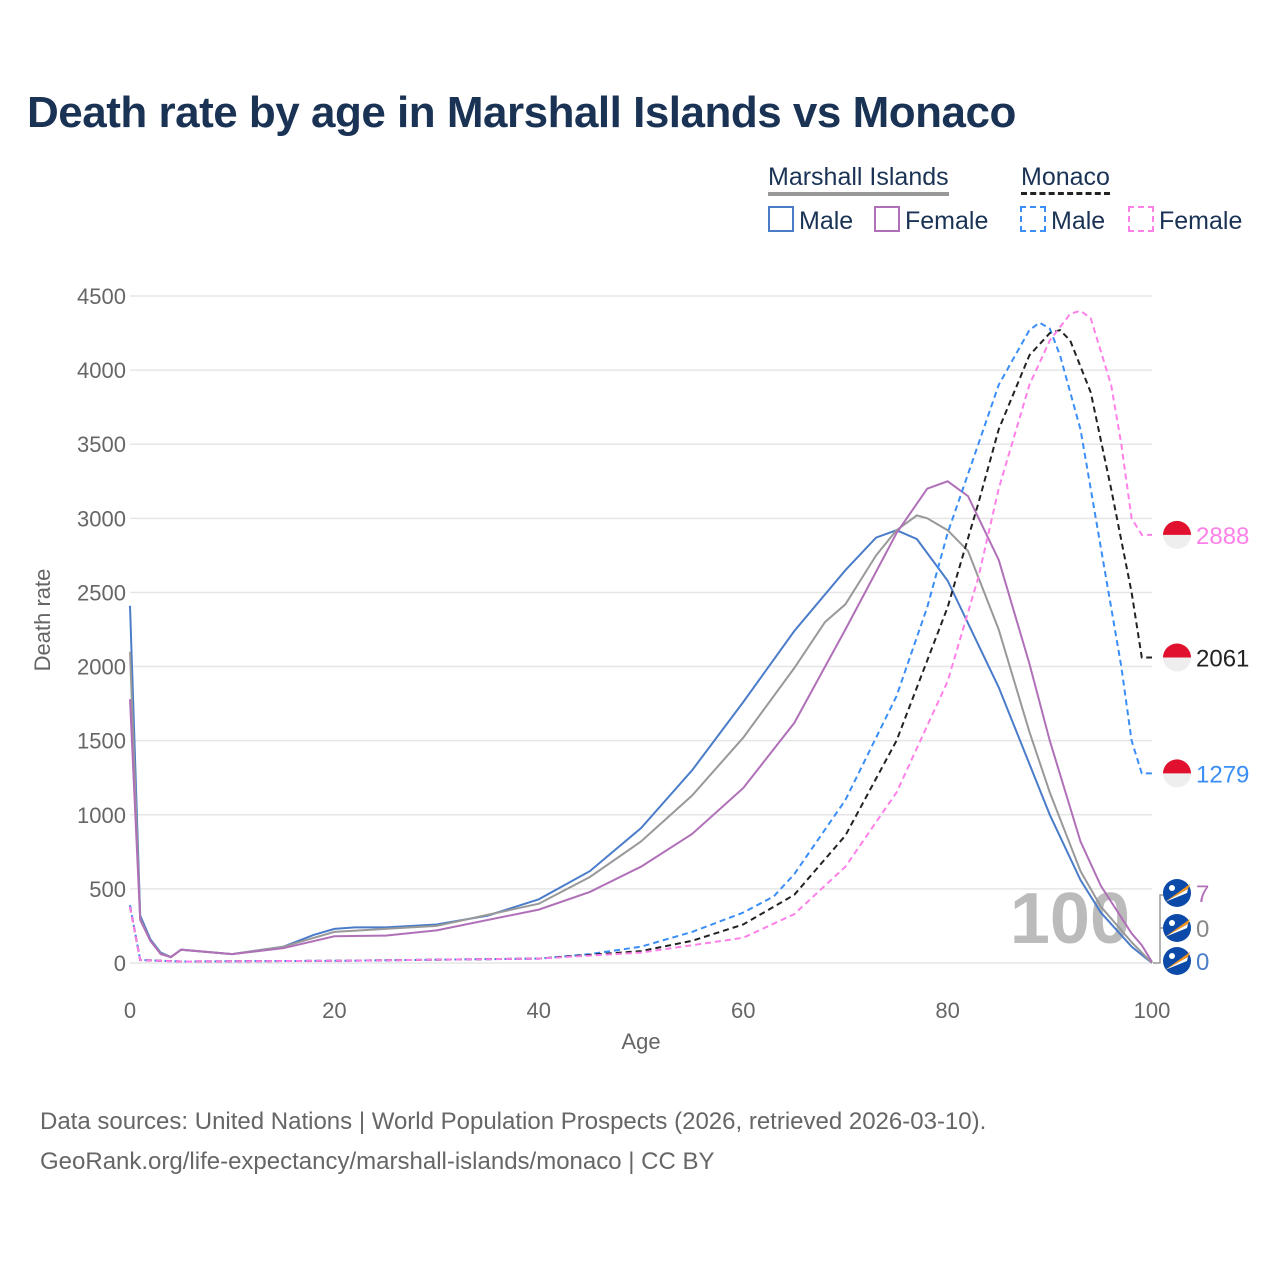 This screenshot has height=1280, width=1280. Describe the element at coordinates (101, 444) in the screenshot. I see `y-tick-label: 3500` at that location.